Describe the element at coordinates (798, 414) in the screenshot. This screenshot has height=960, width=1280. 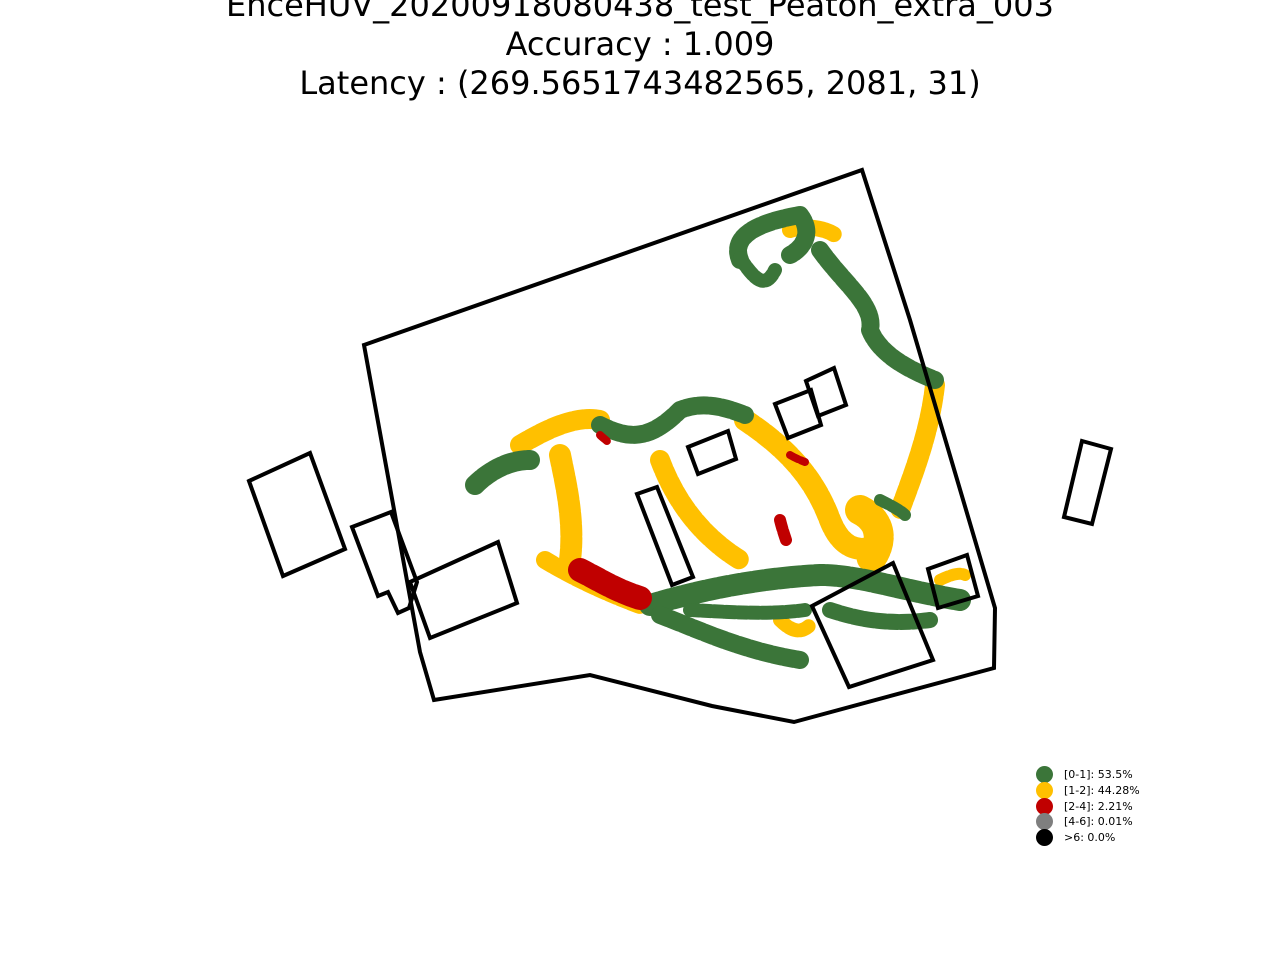
I see `building-upper-a` at that location.